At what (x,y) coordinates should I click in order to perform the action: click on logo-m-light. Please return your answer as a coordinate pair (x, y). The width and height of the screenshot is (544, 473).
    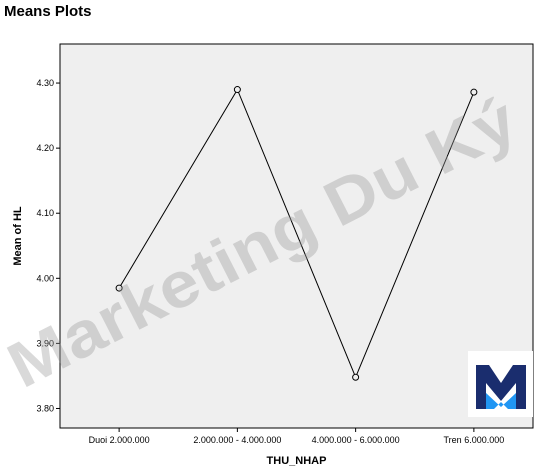
    Looking at the image, I should click on (501, 401).